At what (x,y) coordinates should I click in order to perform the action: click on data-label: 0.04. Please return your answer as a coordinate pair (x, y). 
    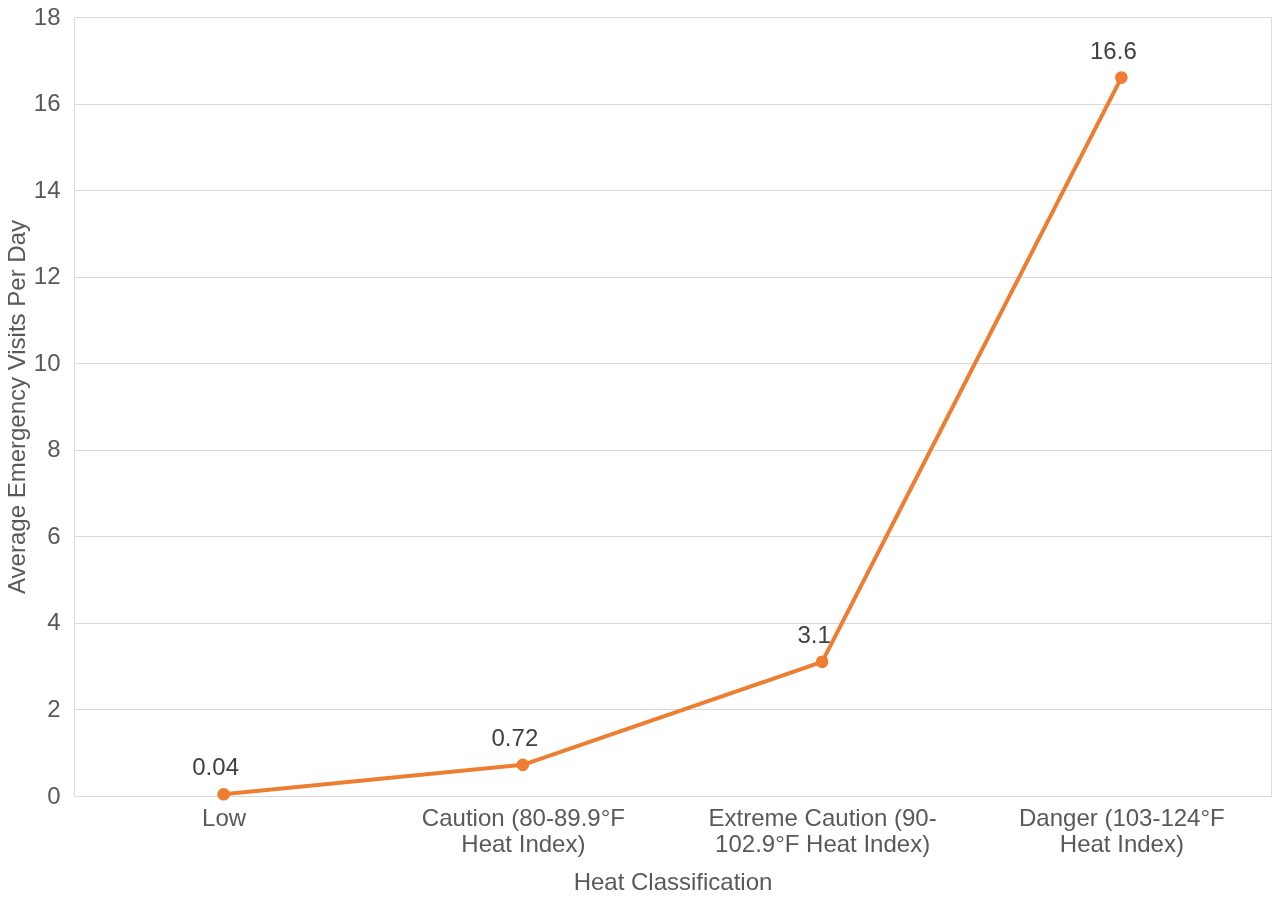
    Looking at the image, I should click on (215, 767).